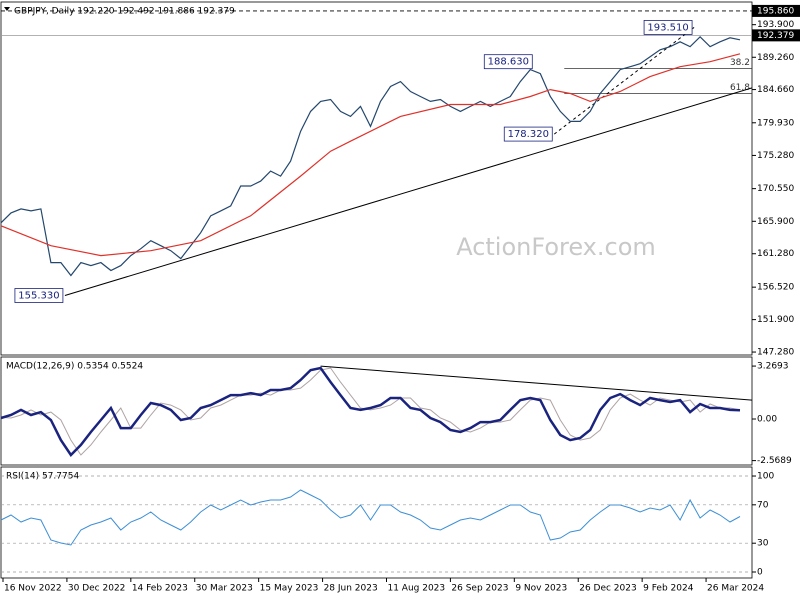  Describe the element at coordinates (556, 247) in the screenshot. I see `watermark: ActionForex.com` at that location.